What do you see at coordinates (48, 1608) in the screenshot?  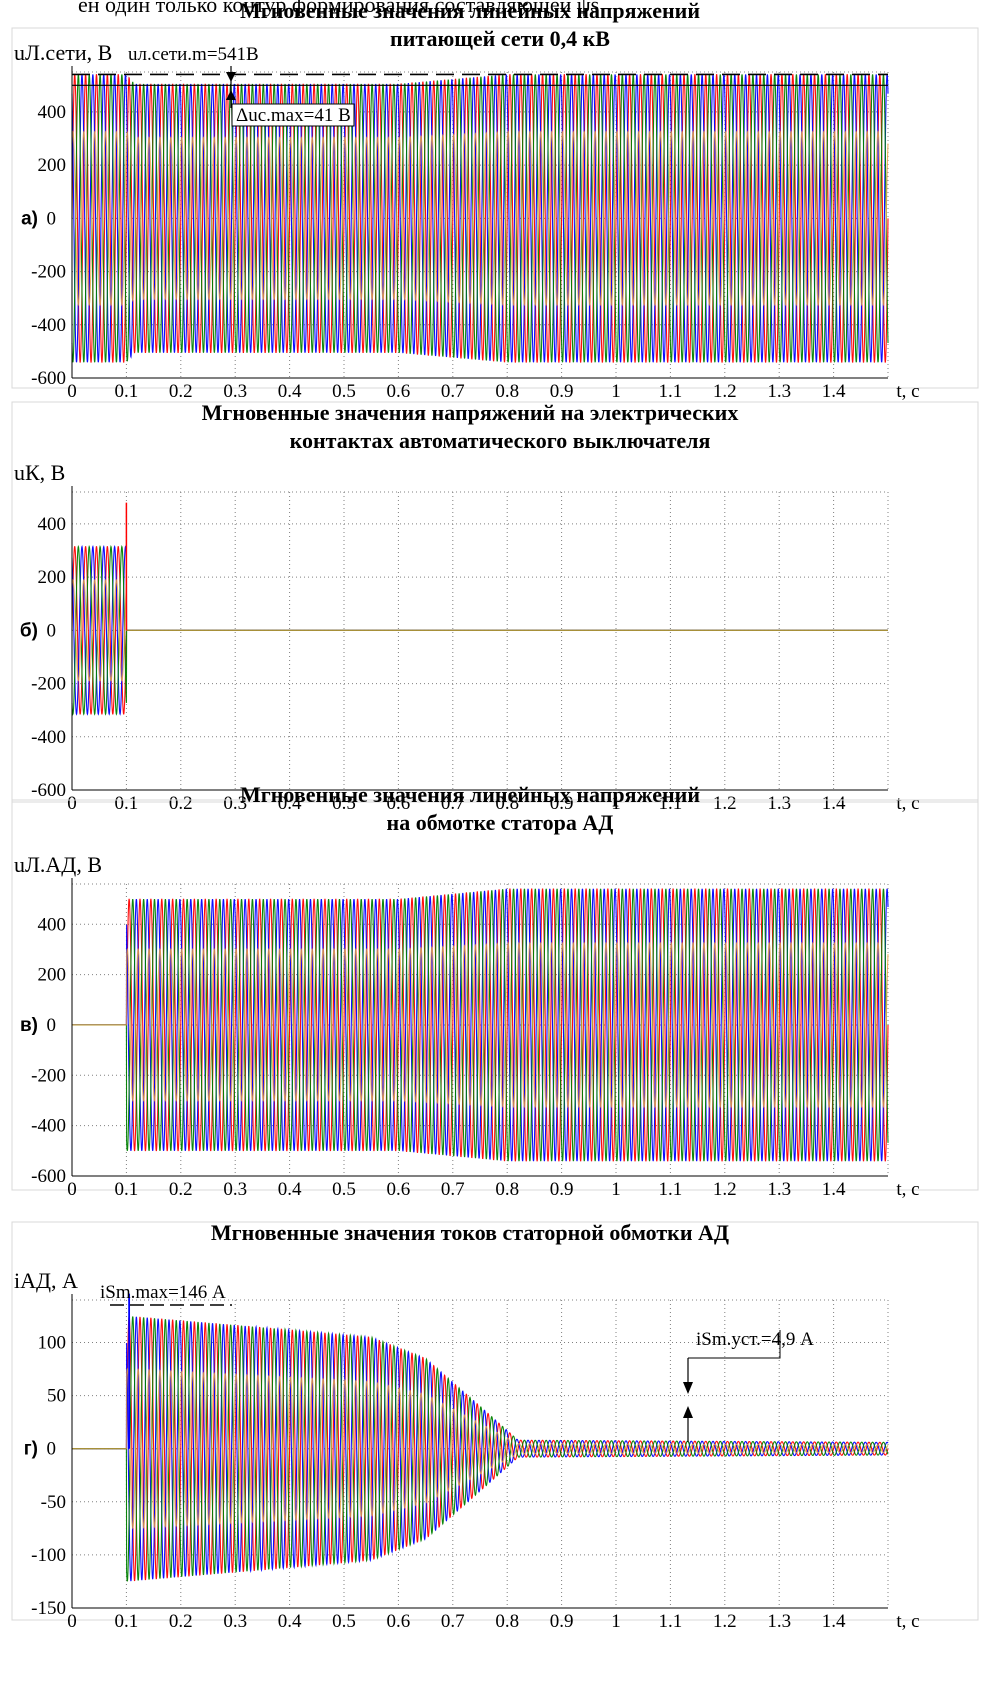 I see `y-tick-label: -150` at bounding box center [48, 1608].